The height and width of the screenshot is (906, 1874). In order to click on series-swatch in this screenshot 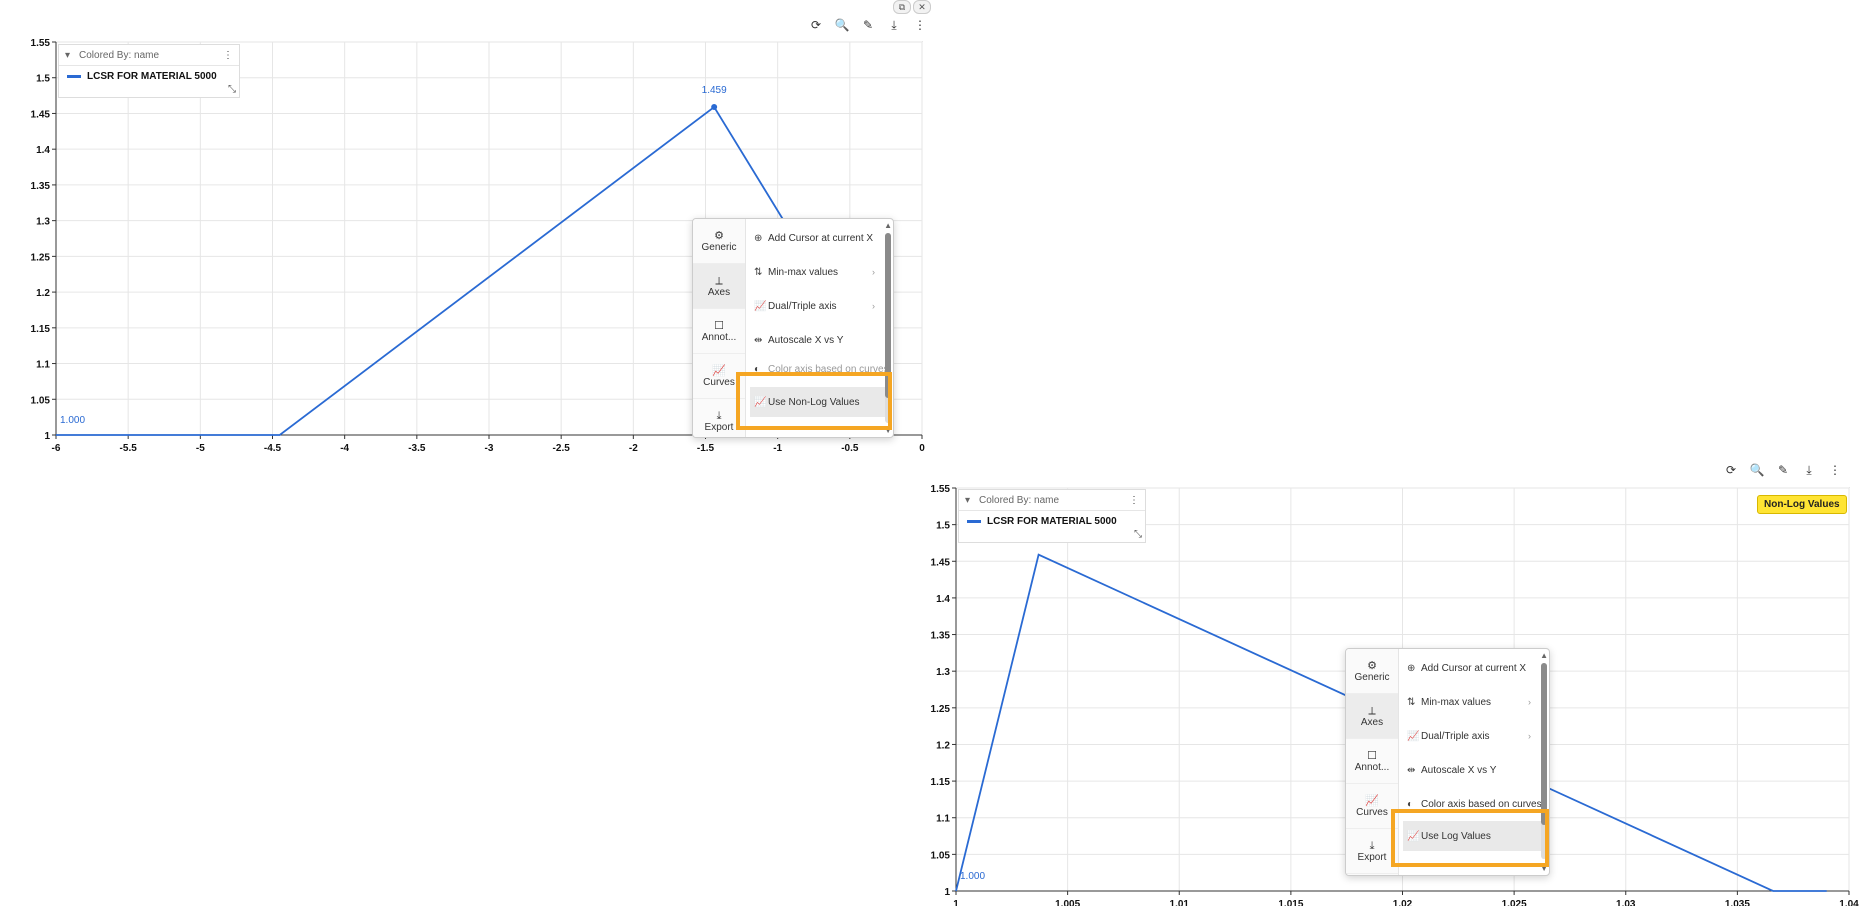, I will do `click(74, 76)`.